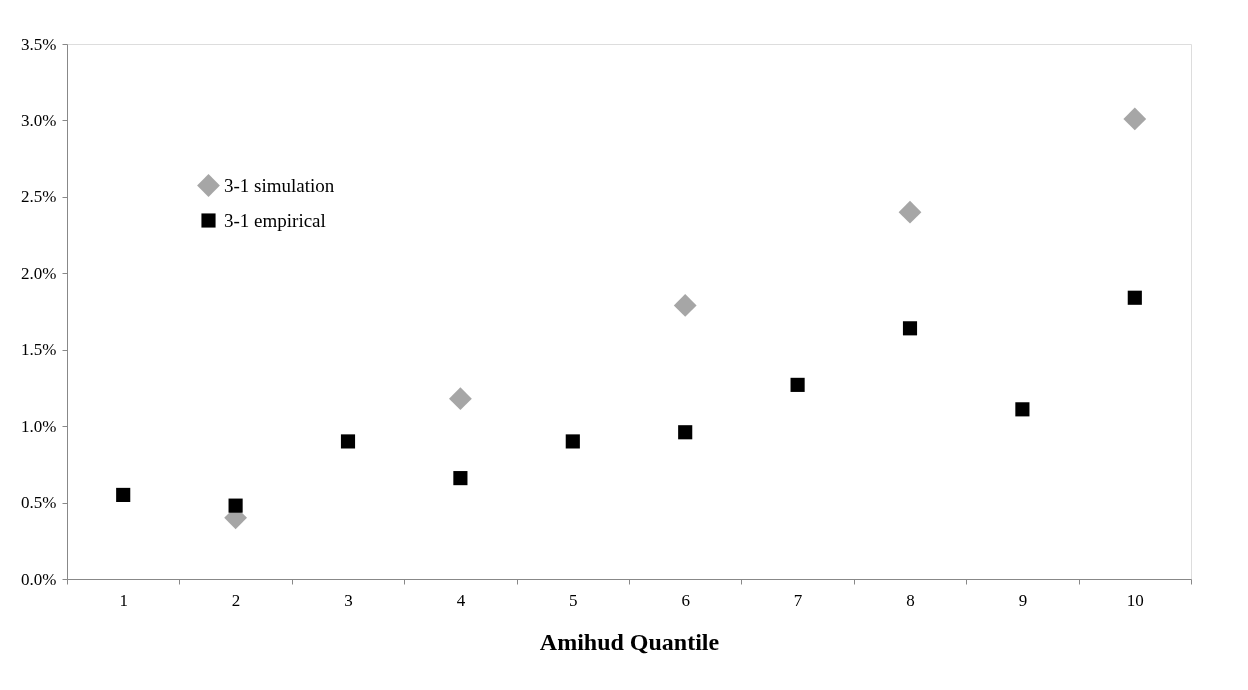  I want to click on y-tick-label: 3.0%, so click(39, 120).